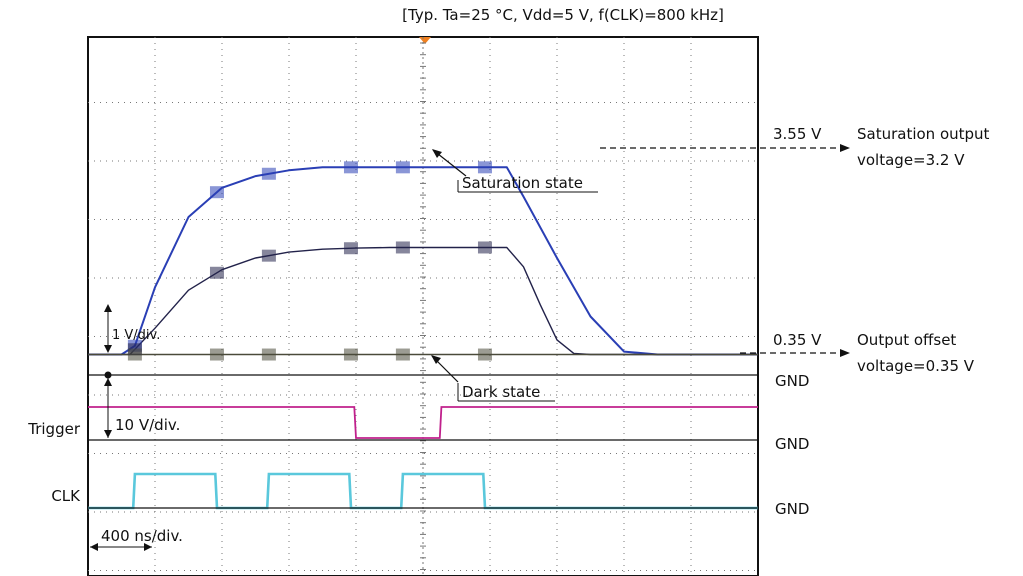  What do you see at coordinates (911, 160) in the screenshot?
I see `saturation-output-label-2: voltage=3.2 V` at bounding box center [911, 160].